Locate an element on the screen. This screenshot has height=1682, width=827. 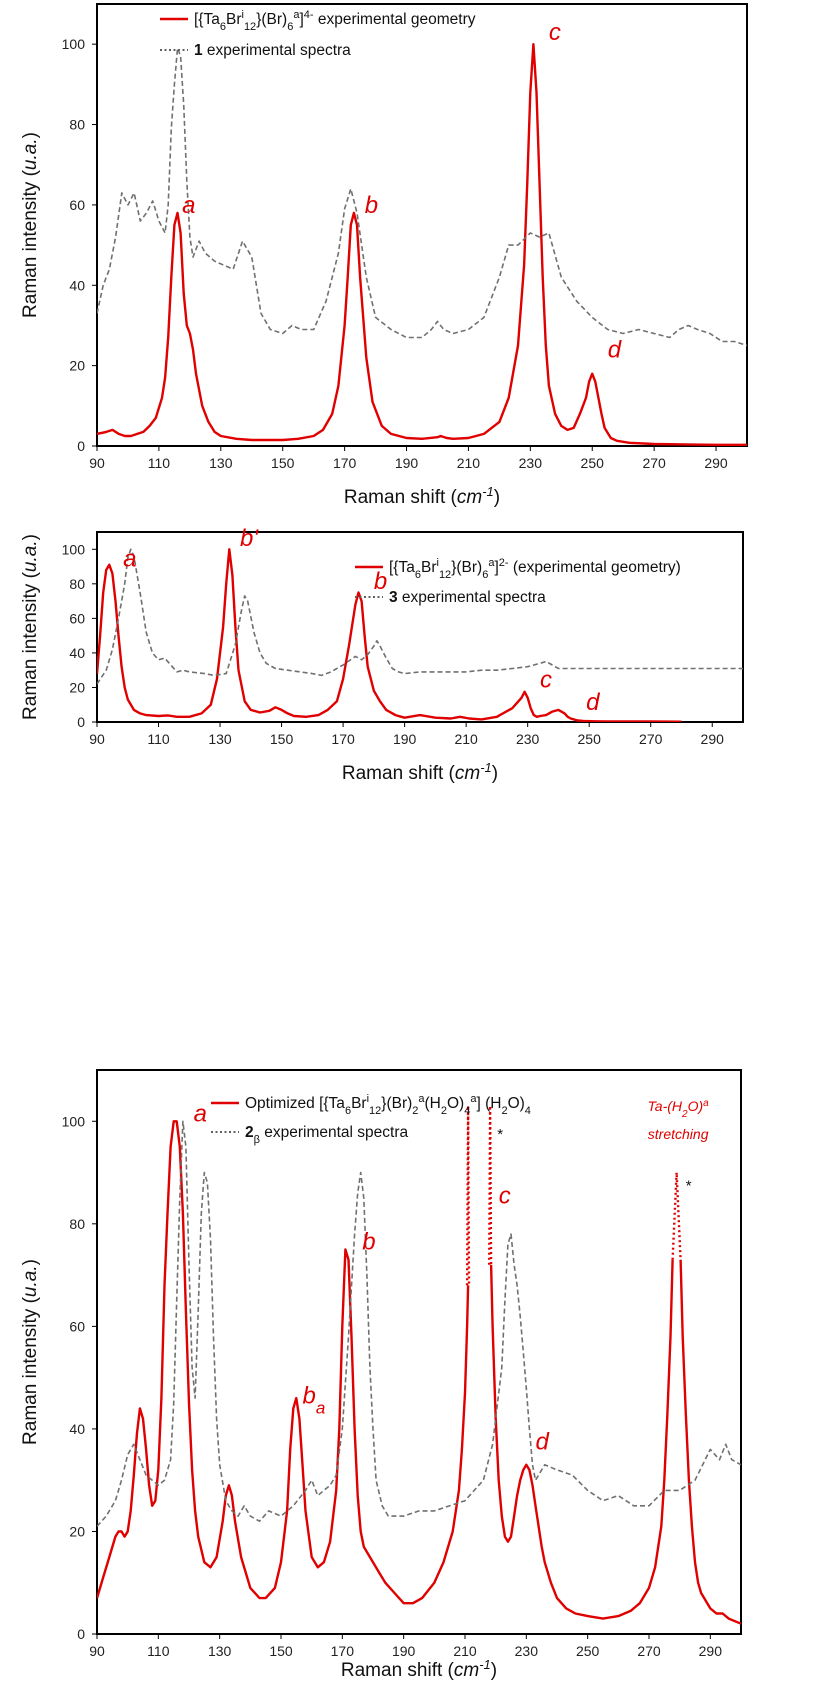
peak-label: b' is located at coordinates (249, 538).